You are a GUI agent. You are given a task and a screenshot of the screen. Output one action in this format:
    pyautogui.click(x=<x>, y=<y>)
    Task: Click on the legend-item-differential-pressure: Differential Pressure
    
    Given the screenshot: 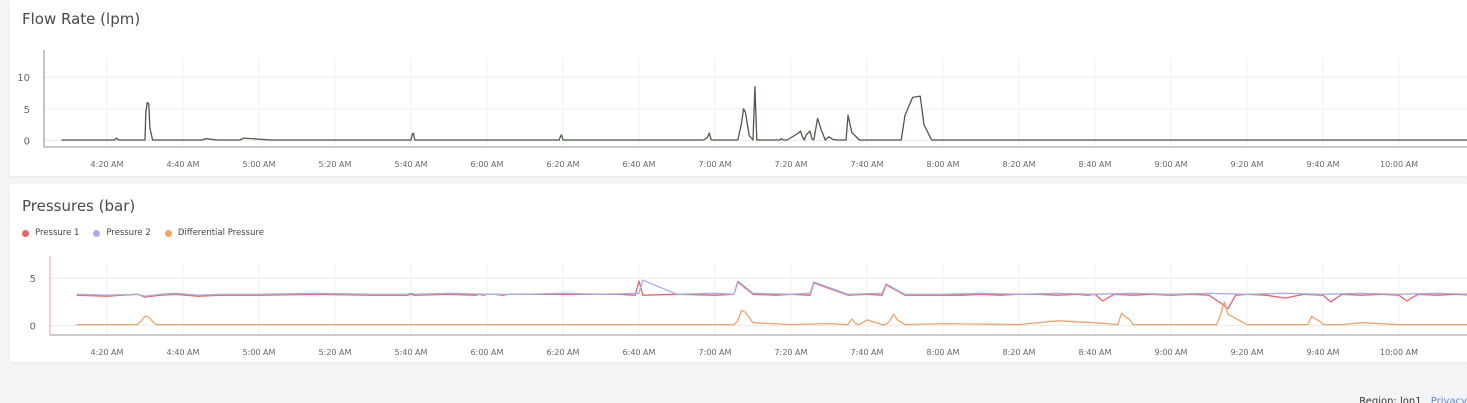 What is the action you would take?
    pyautogui.click(x=214, y=233)
    